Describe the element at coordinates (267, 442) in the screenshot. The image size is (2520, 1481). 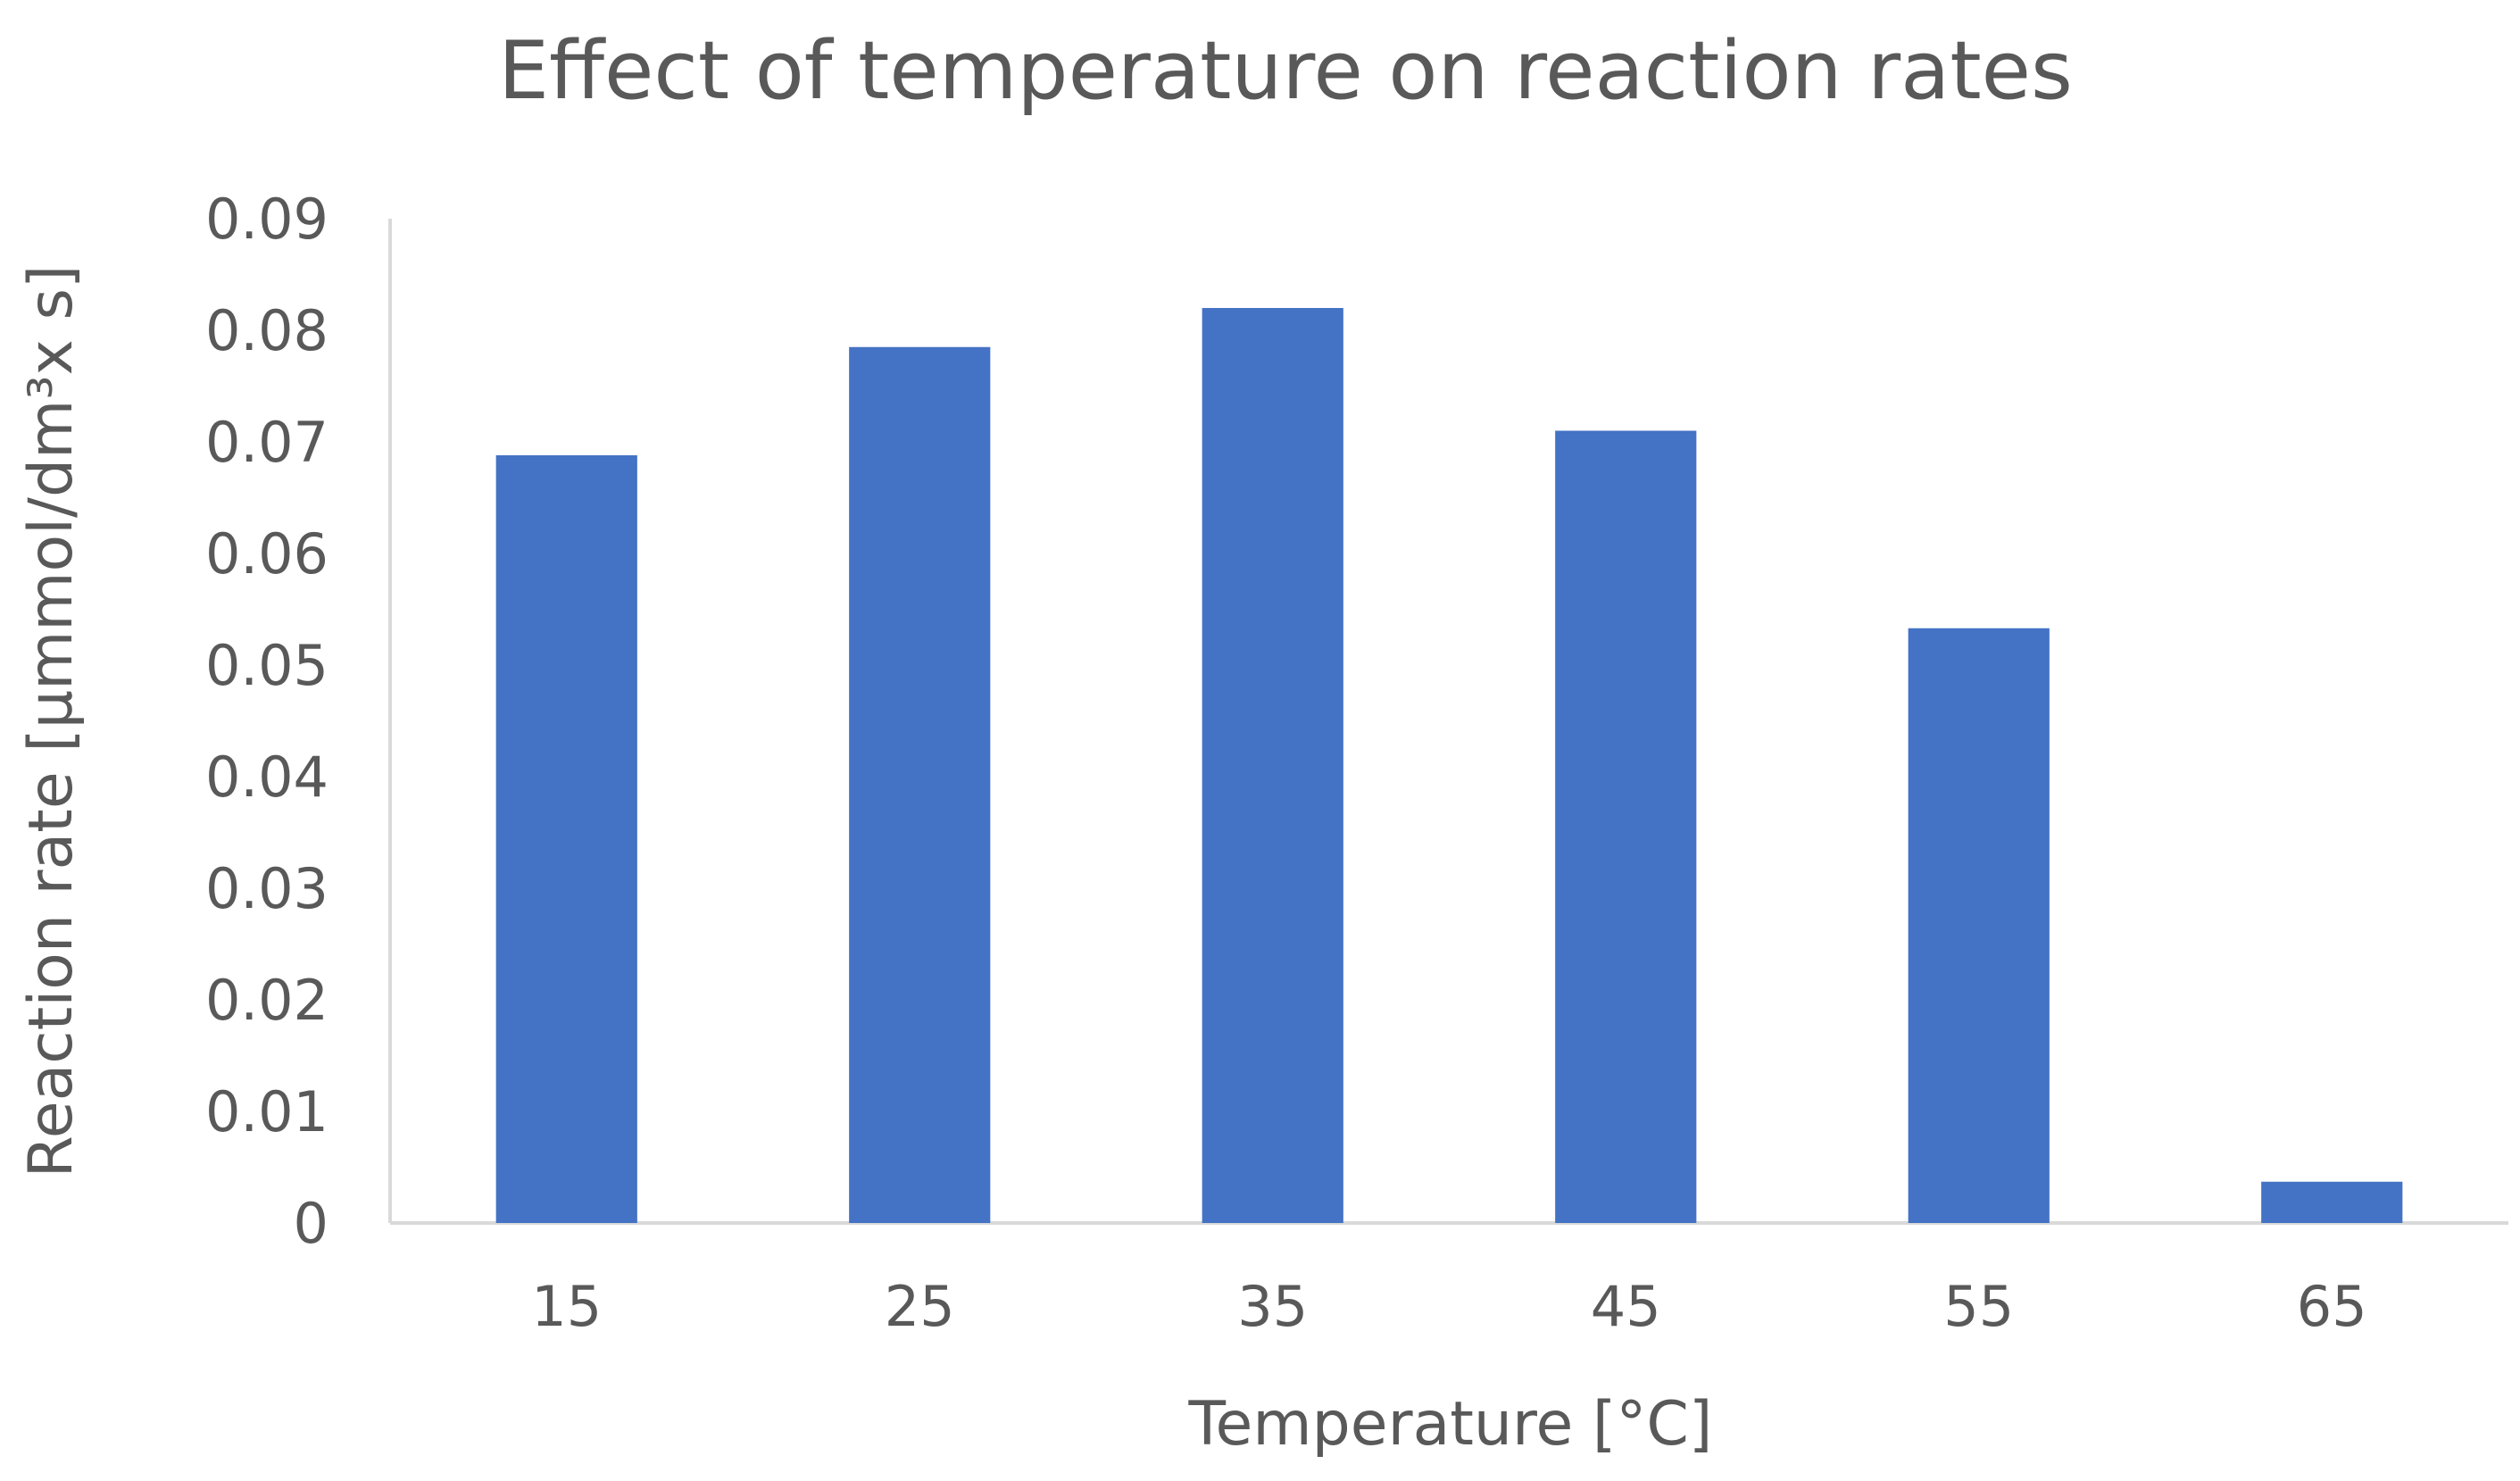
I see `y-tick-label: 0.07` at that location.